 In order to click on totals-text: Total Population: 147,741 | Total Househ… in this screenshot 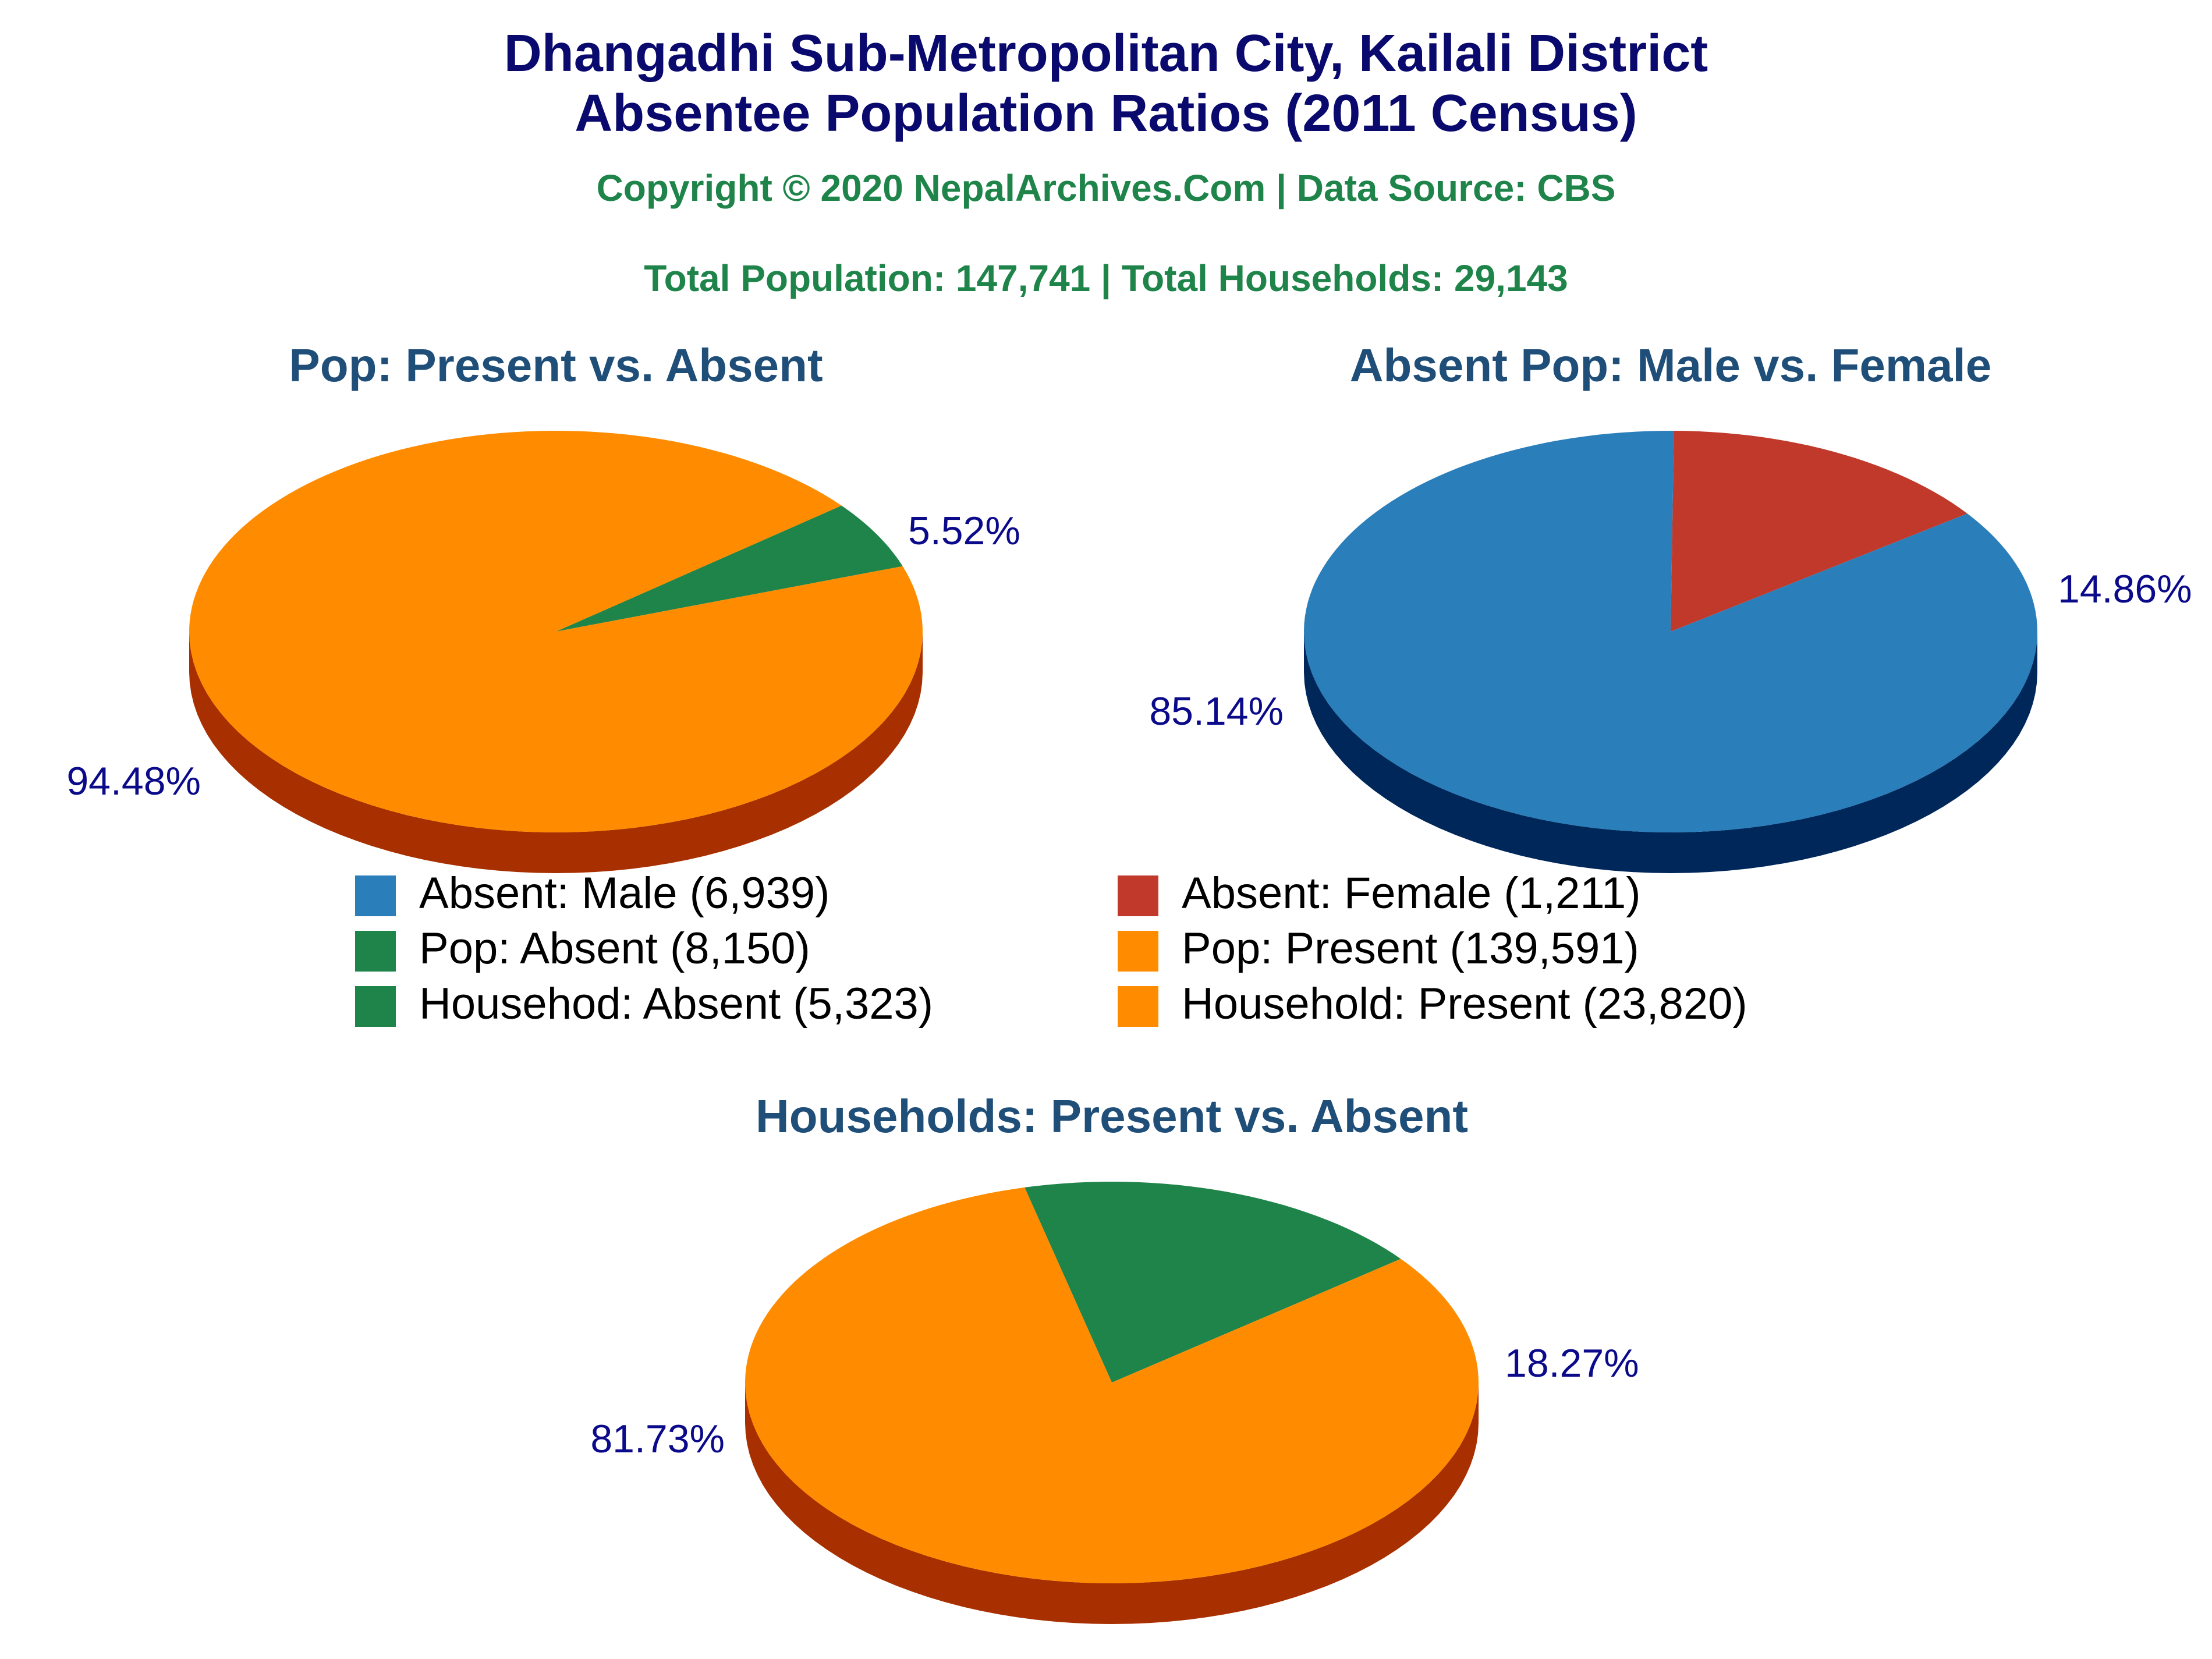, I will do `click(1106, 278)`.